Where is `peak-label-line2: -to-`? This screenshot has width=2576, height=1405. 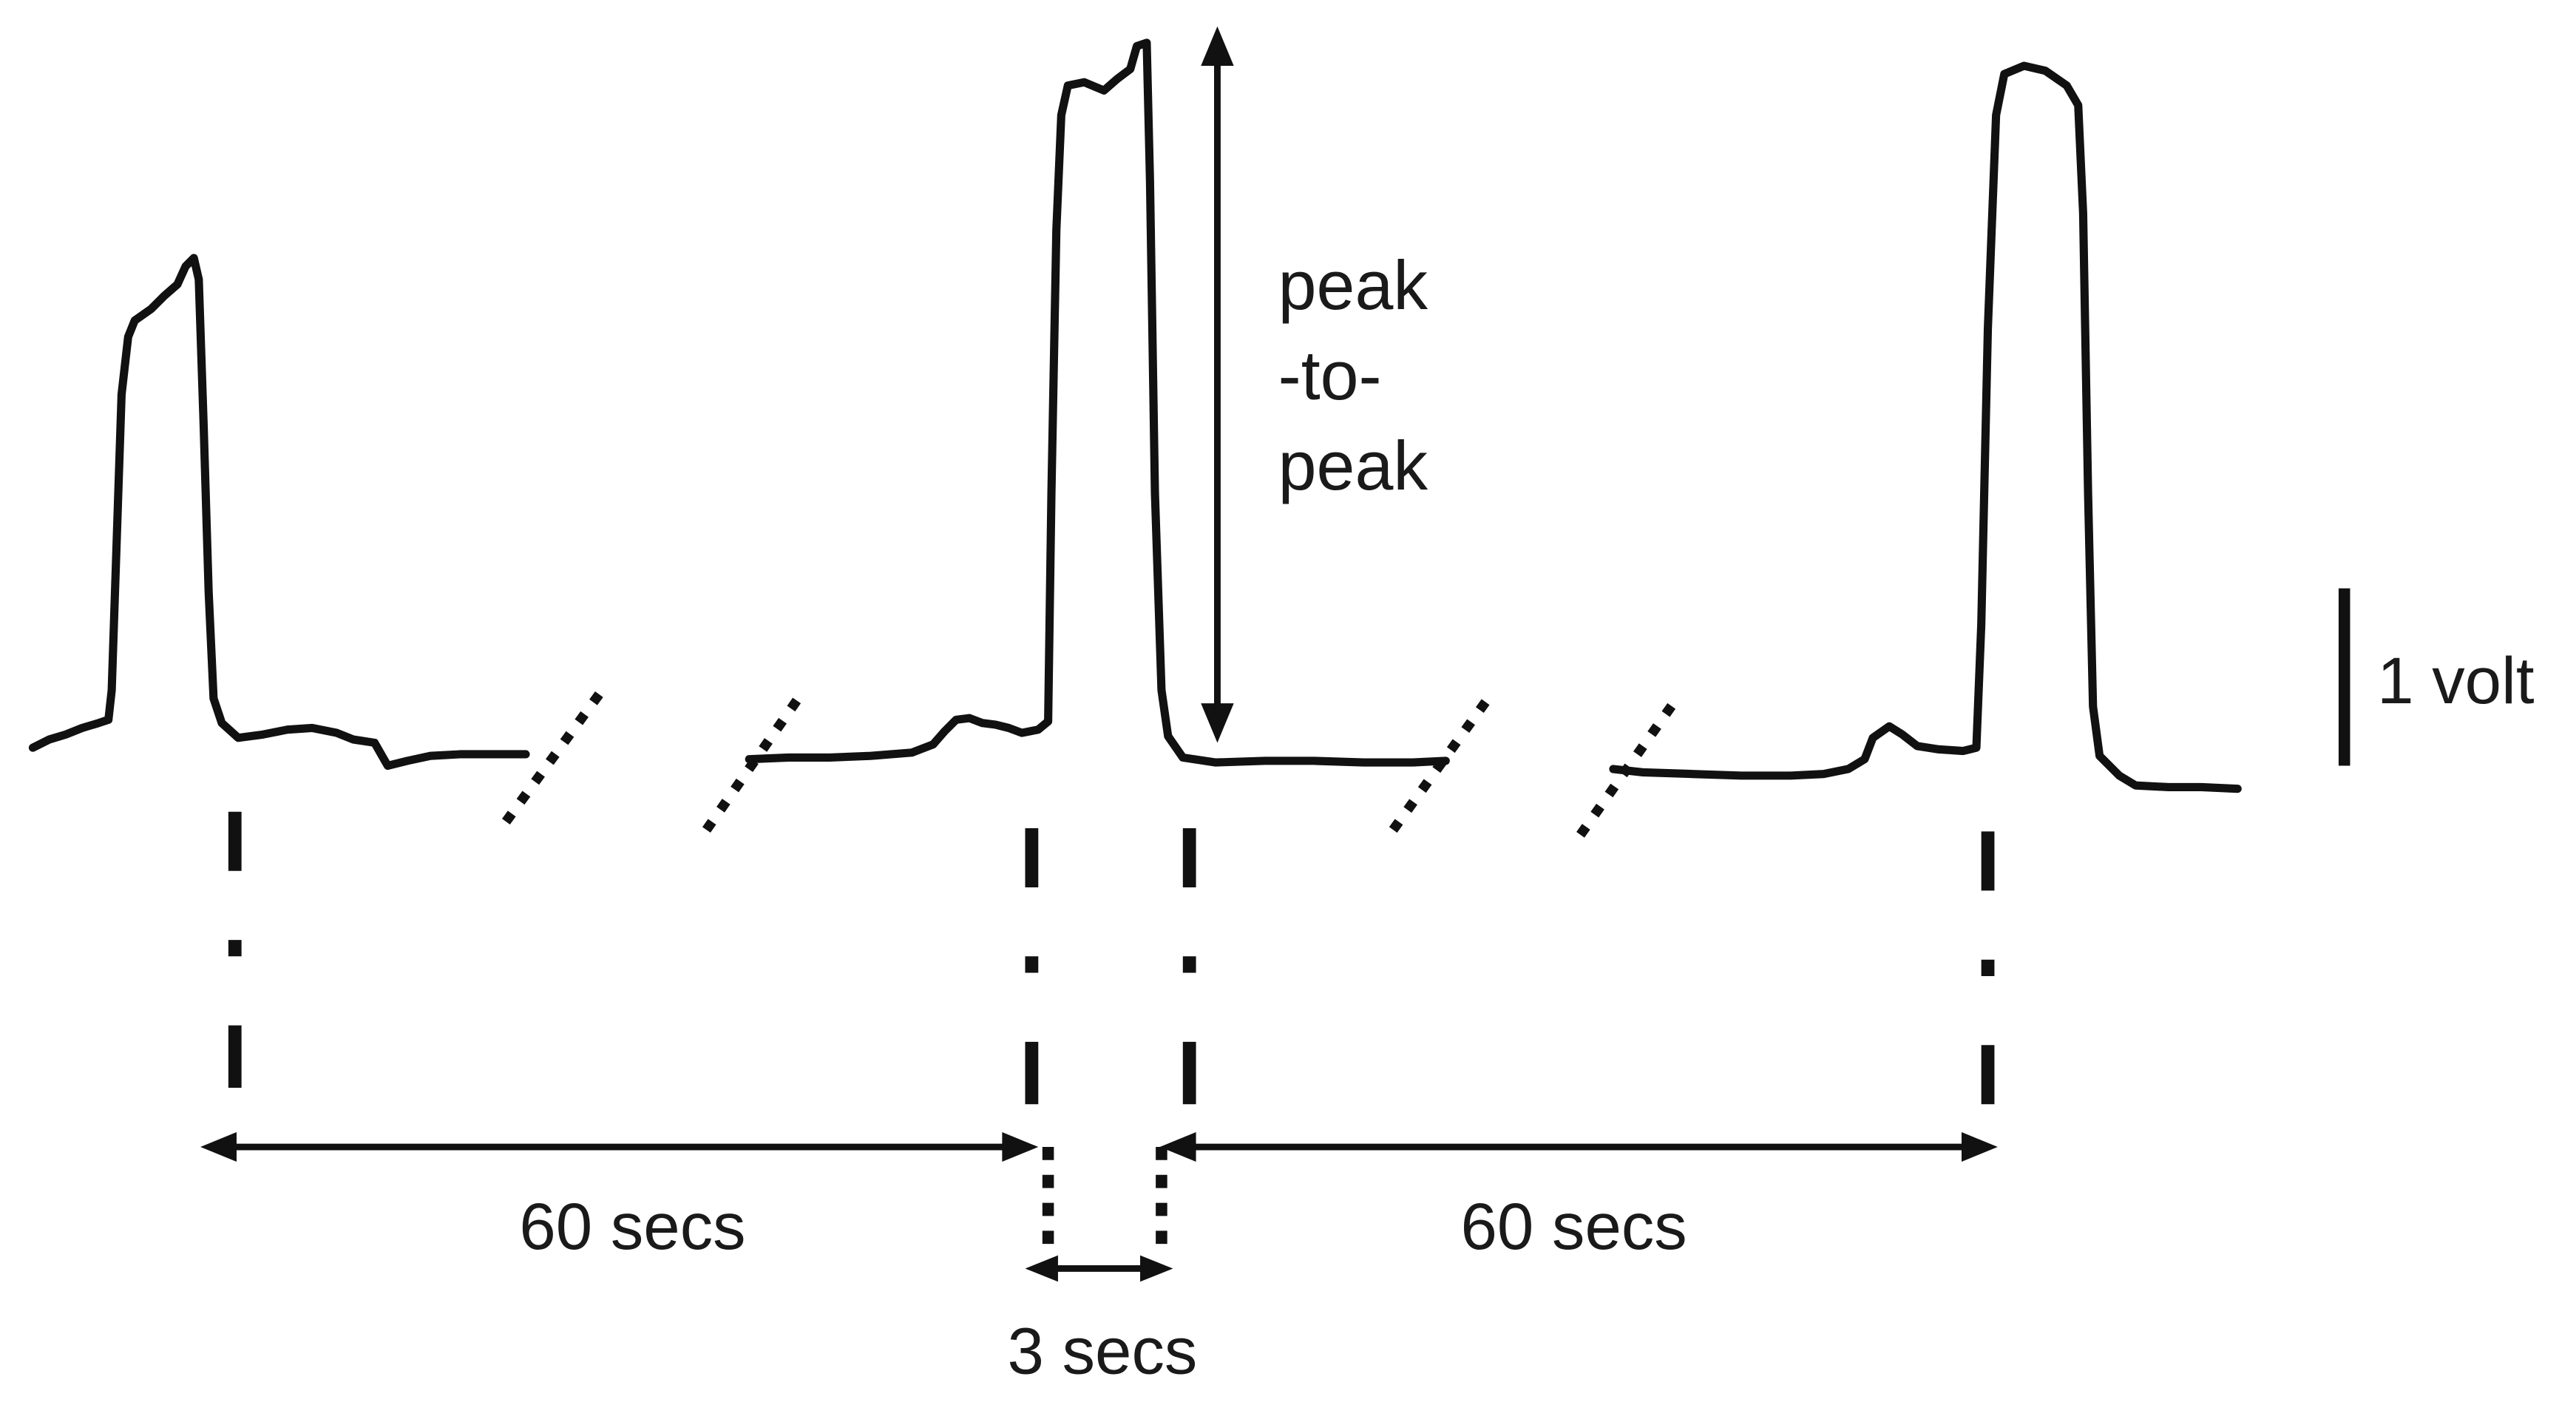 peak-label-line2: -to- is located at coordinates (1330, 375).